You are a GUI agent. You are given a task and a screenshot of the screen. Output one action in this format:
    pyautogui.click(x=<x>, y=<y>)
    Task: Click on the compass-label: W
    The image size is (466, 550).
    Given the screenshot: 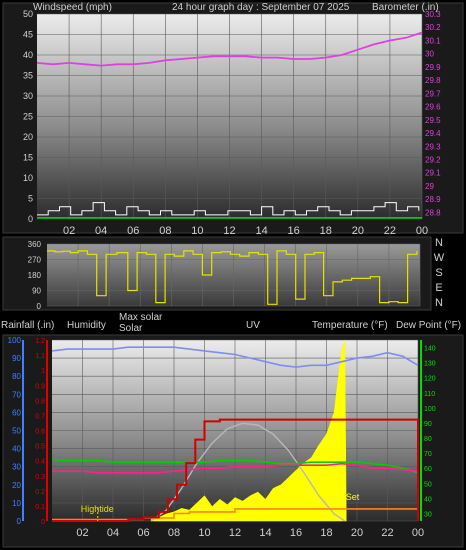 What is the action you would take?
    pyautogui.click(x=439, y=258)
    